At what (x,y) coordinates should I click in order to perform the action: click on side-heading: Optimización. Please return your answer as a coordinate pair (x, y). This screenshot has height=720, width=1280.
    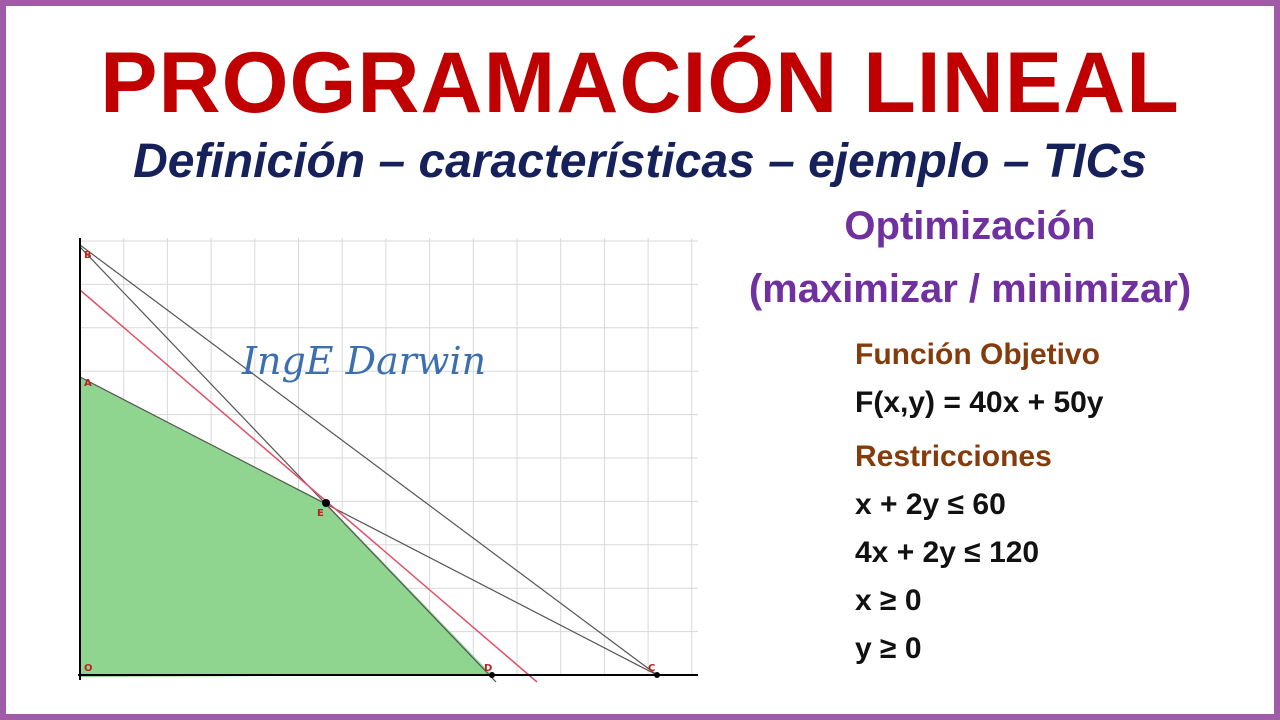
    Looking at the image, I should click on (970, 226).